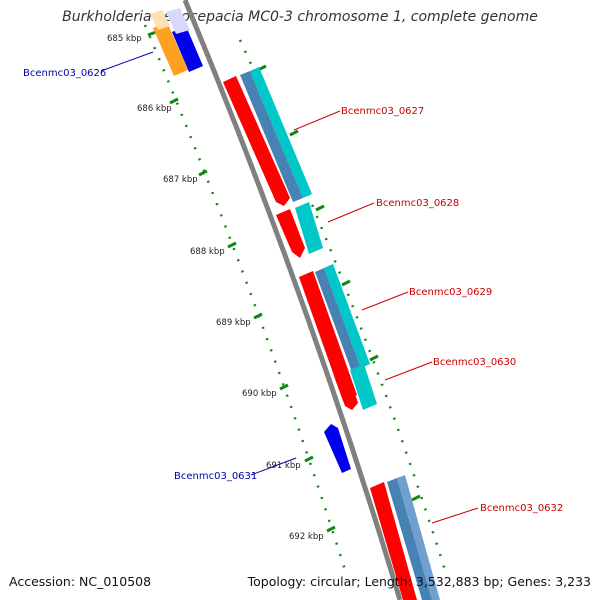 Image resolution: width=600 pixels, height=600 pixels. I want to click on scale-label-685: 685 kbp, so click(124, 39).